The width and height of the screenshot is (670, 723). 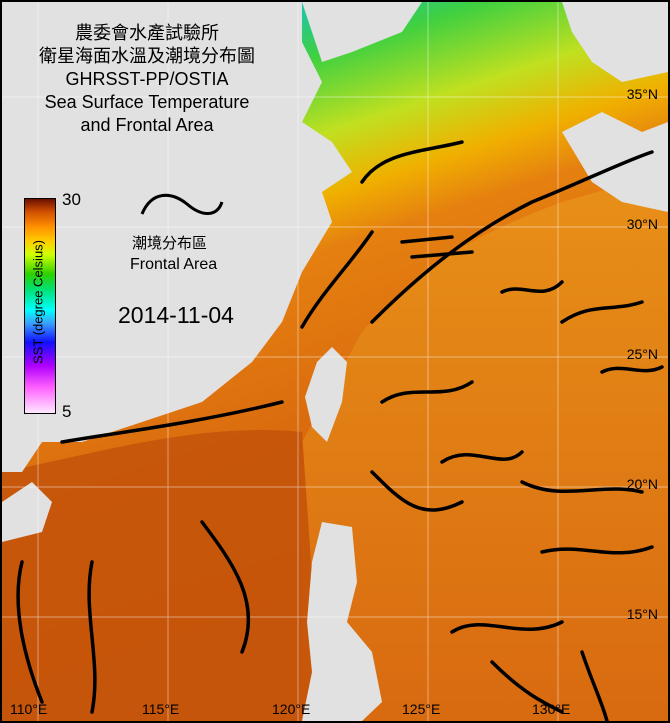 I want to click on land-shandong, so click(x=362, y=32).